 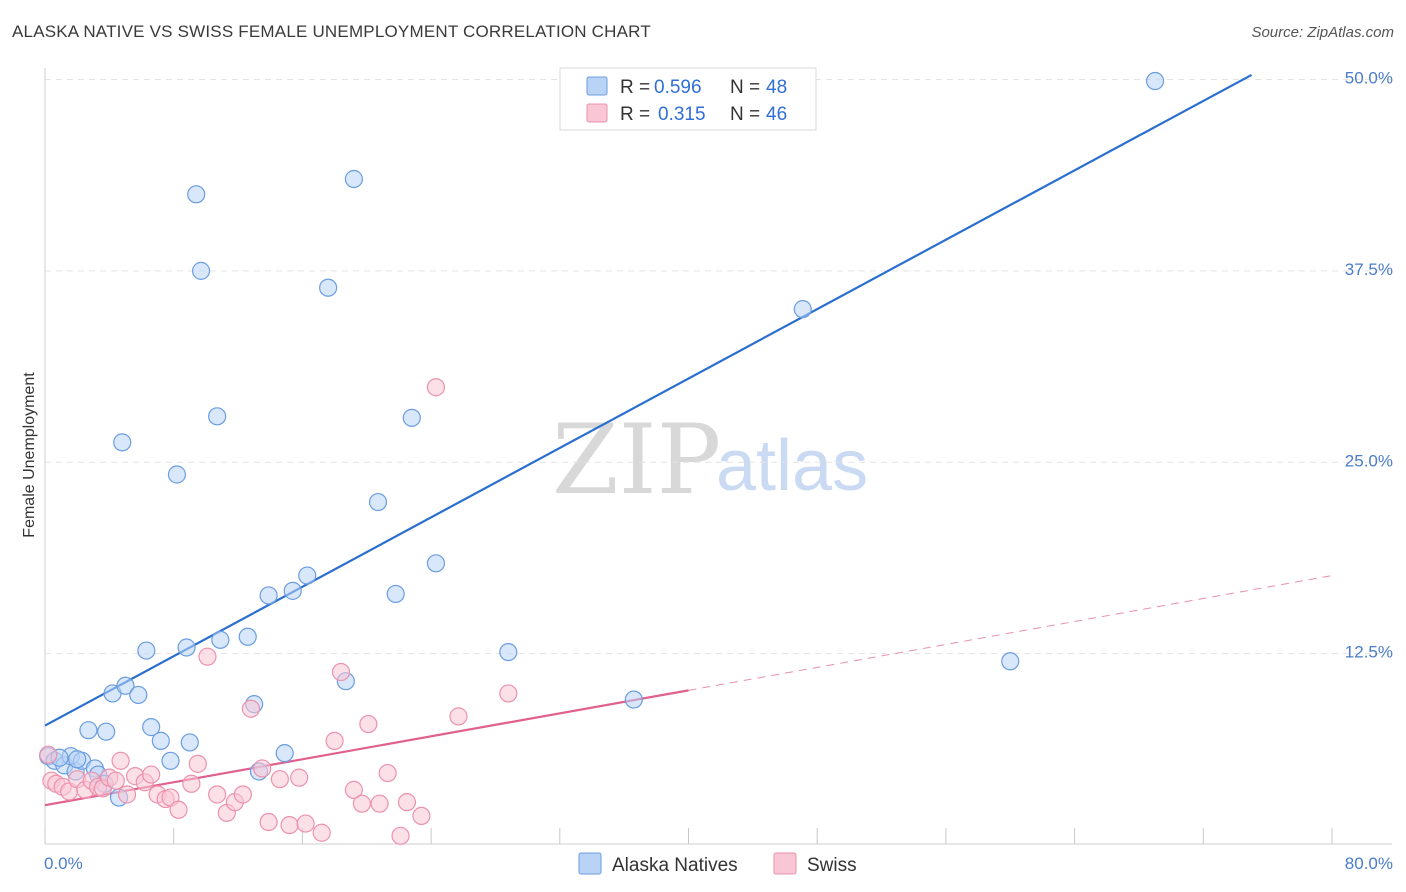 What do you see at coordinates (745, 114) in the screenshot?
I see `legend-n-label-2: N =` at bounding box center [745, 114].